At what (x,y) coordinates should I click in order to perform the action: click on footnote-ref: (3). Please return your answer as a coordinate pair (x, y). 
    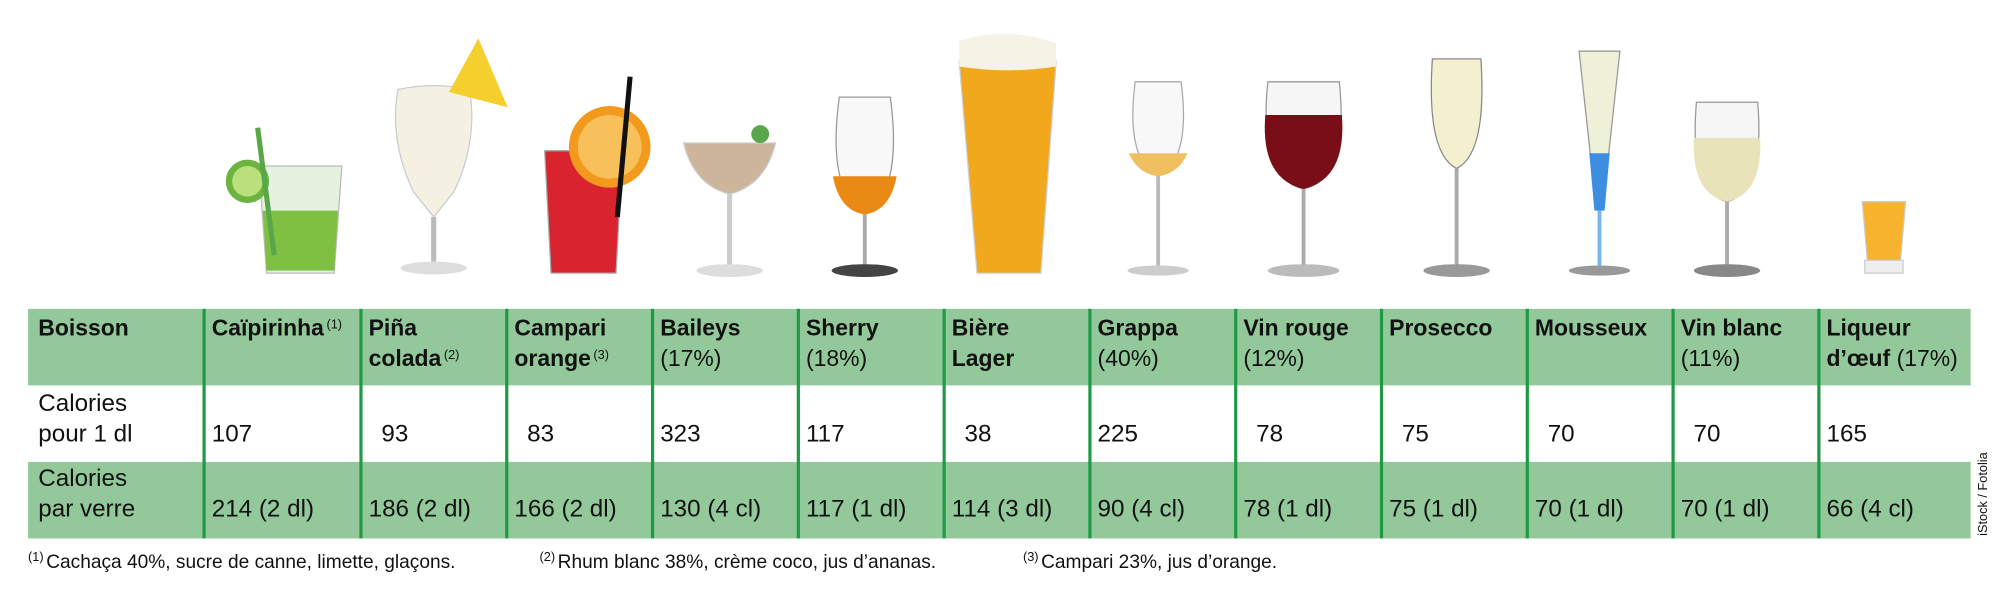
    Looking at the image, I should click on (601, 354).